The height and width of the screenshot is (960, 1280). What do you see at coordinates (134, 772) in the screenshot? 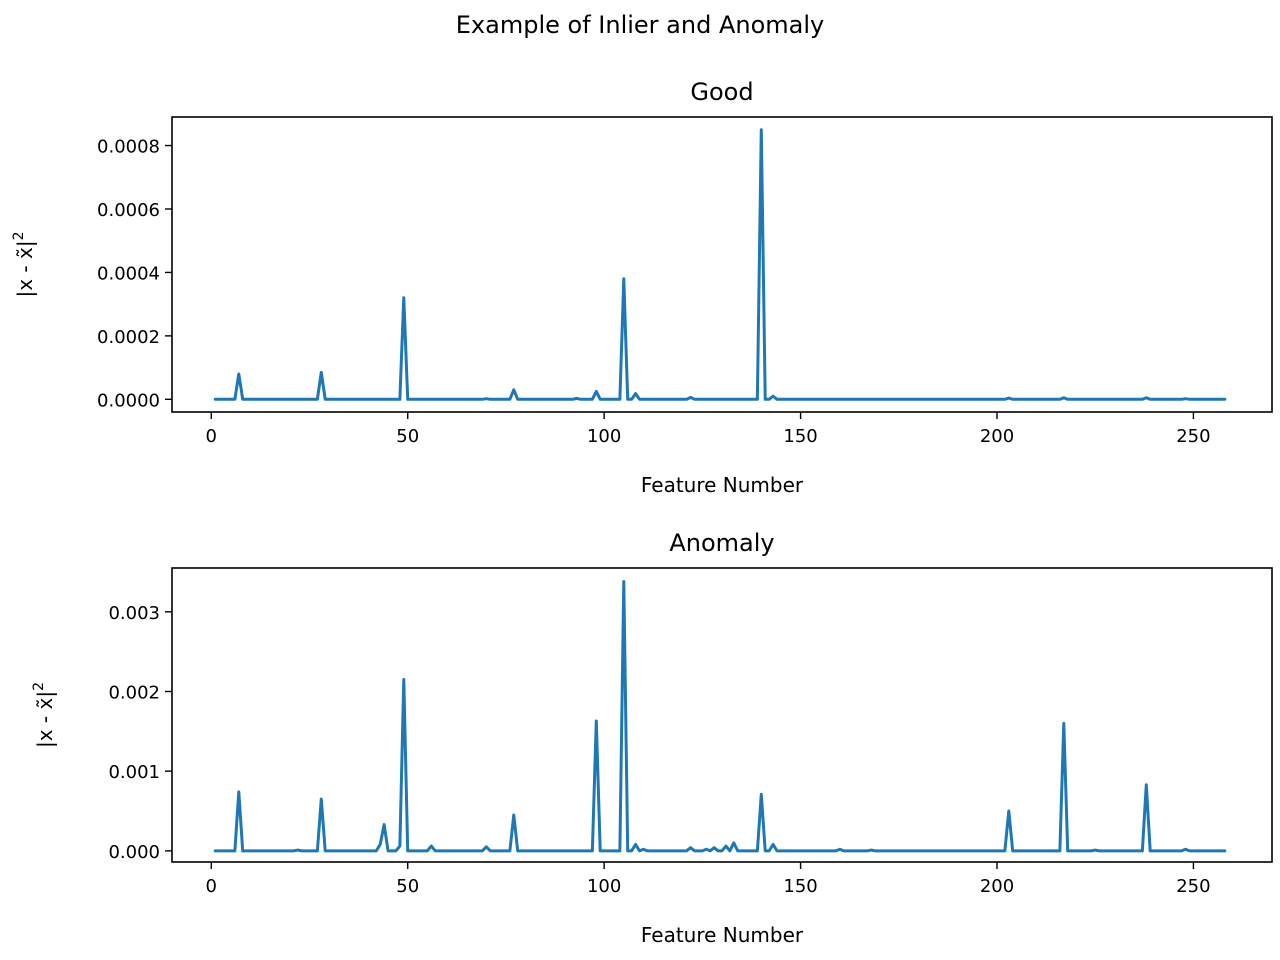
I see `y-tick-label-anomaly: 0.001` at bounding box center [134, 772].